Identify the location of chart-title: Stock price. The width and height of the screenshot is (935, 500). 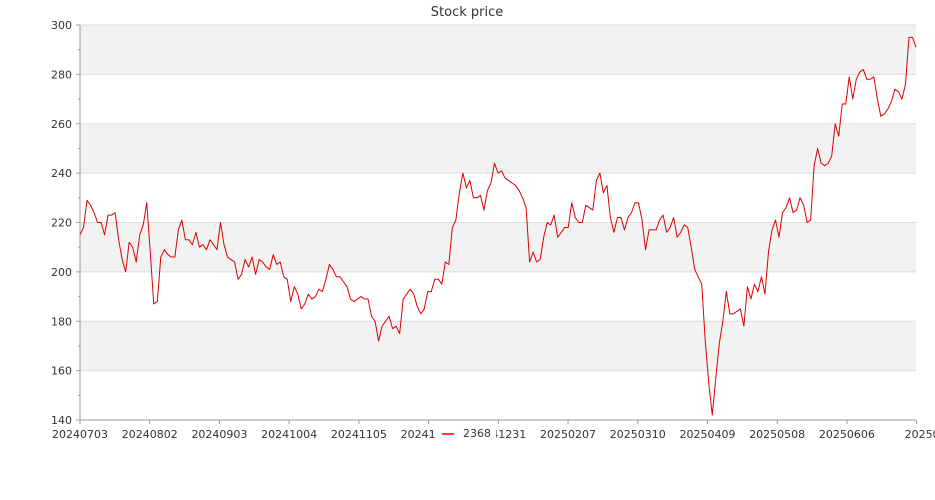
(467, 12).